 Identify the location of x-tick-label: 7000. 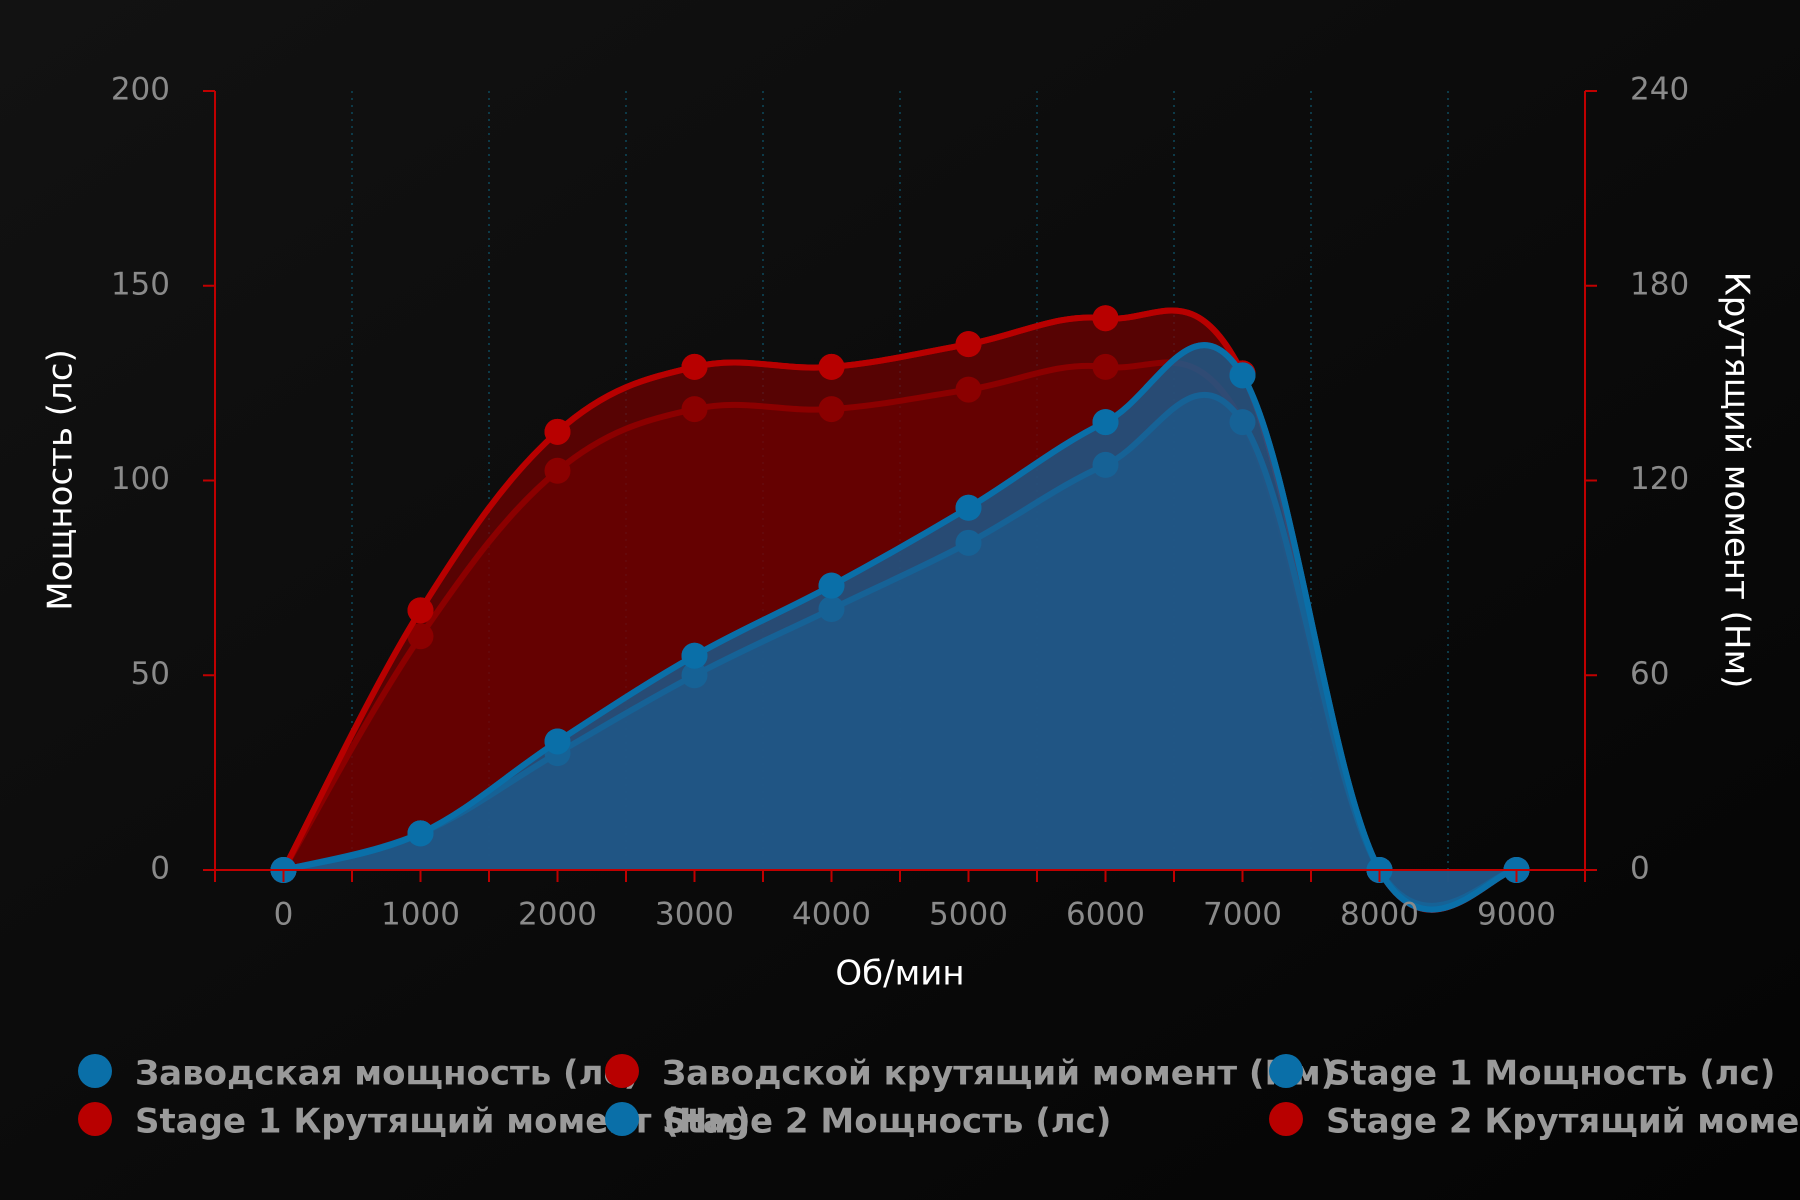
(1242, 915).